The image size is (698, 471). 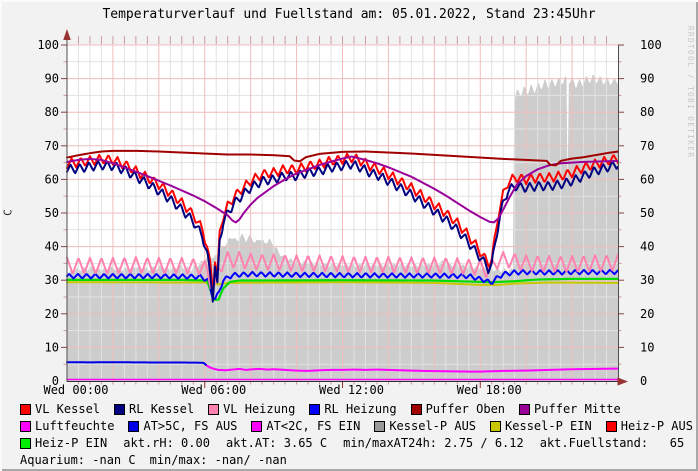 I want to click on legend-item-luftfeuchte: Luftfeuchte, so click(x=67, y=426).